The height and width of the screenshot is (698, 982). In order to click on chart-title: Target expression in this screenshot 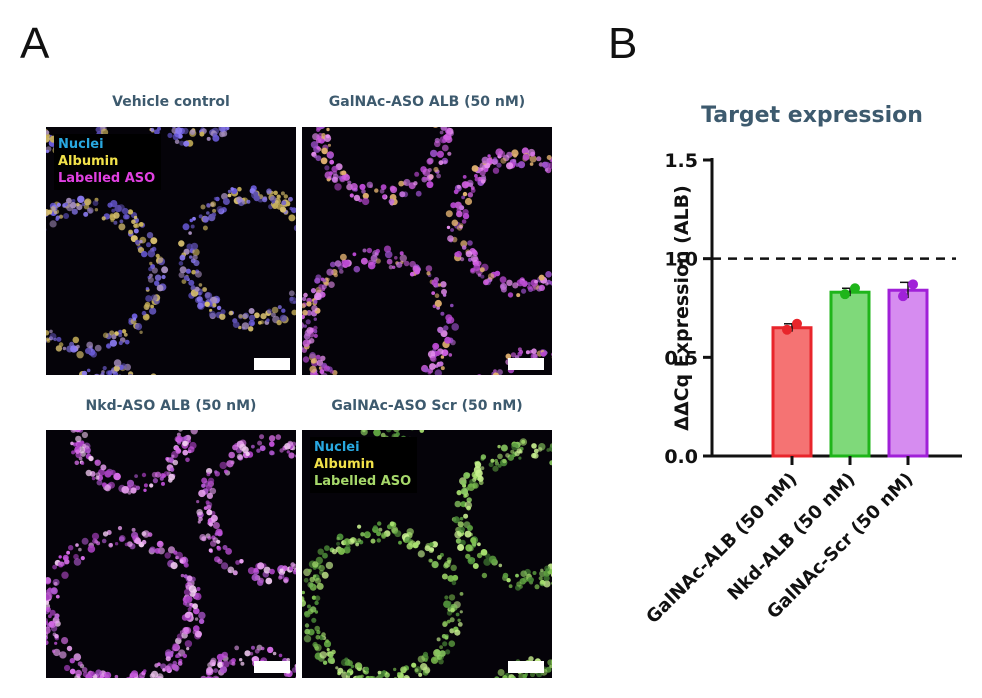, I will do `click(812, 115)`.